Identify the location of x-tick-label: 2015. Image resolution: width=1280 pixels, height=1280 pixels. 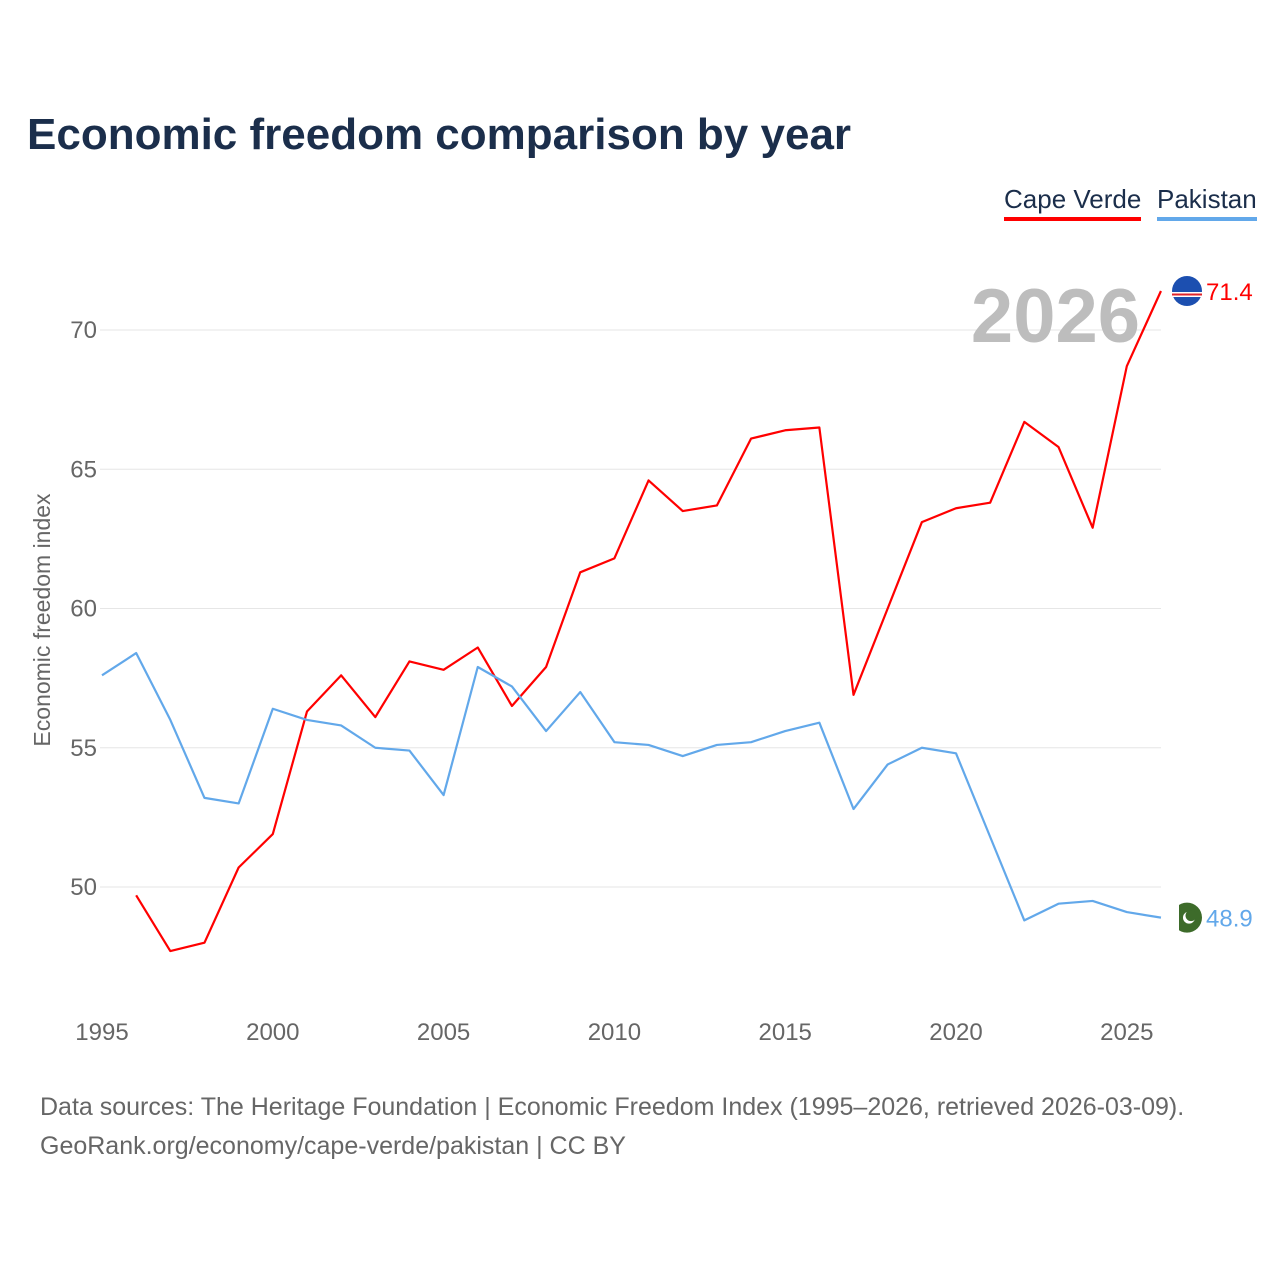
(785, 1032).